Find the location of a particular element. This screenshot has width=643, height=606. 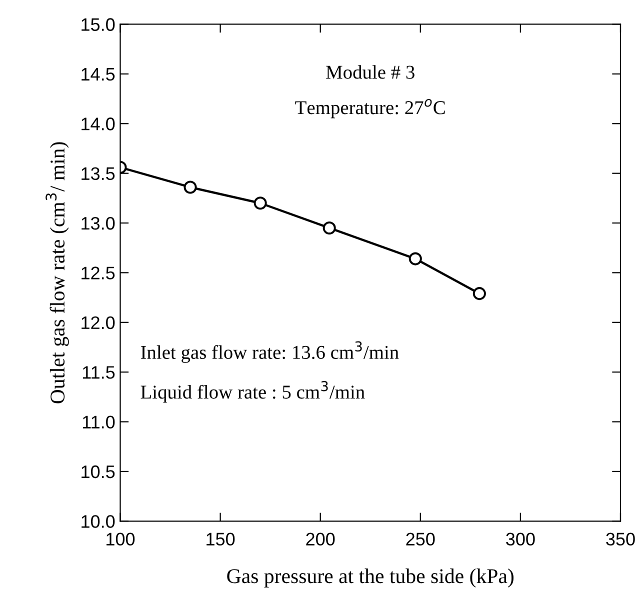

x-tick-label: 300 is located at coordinates (520, 539).